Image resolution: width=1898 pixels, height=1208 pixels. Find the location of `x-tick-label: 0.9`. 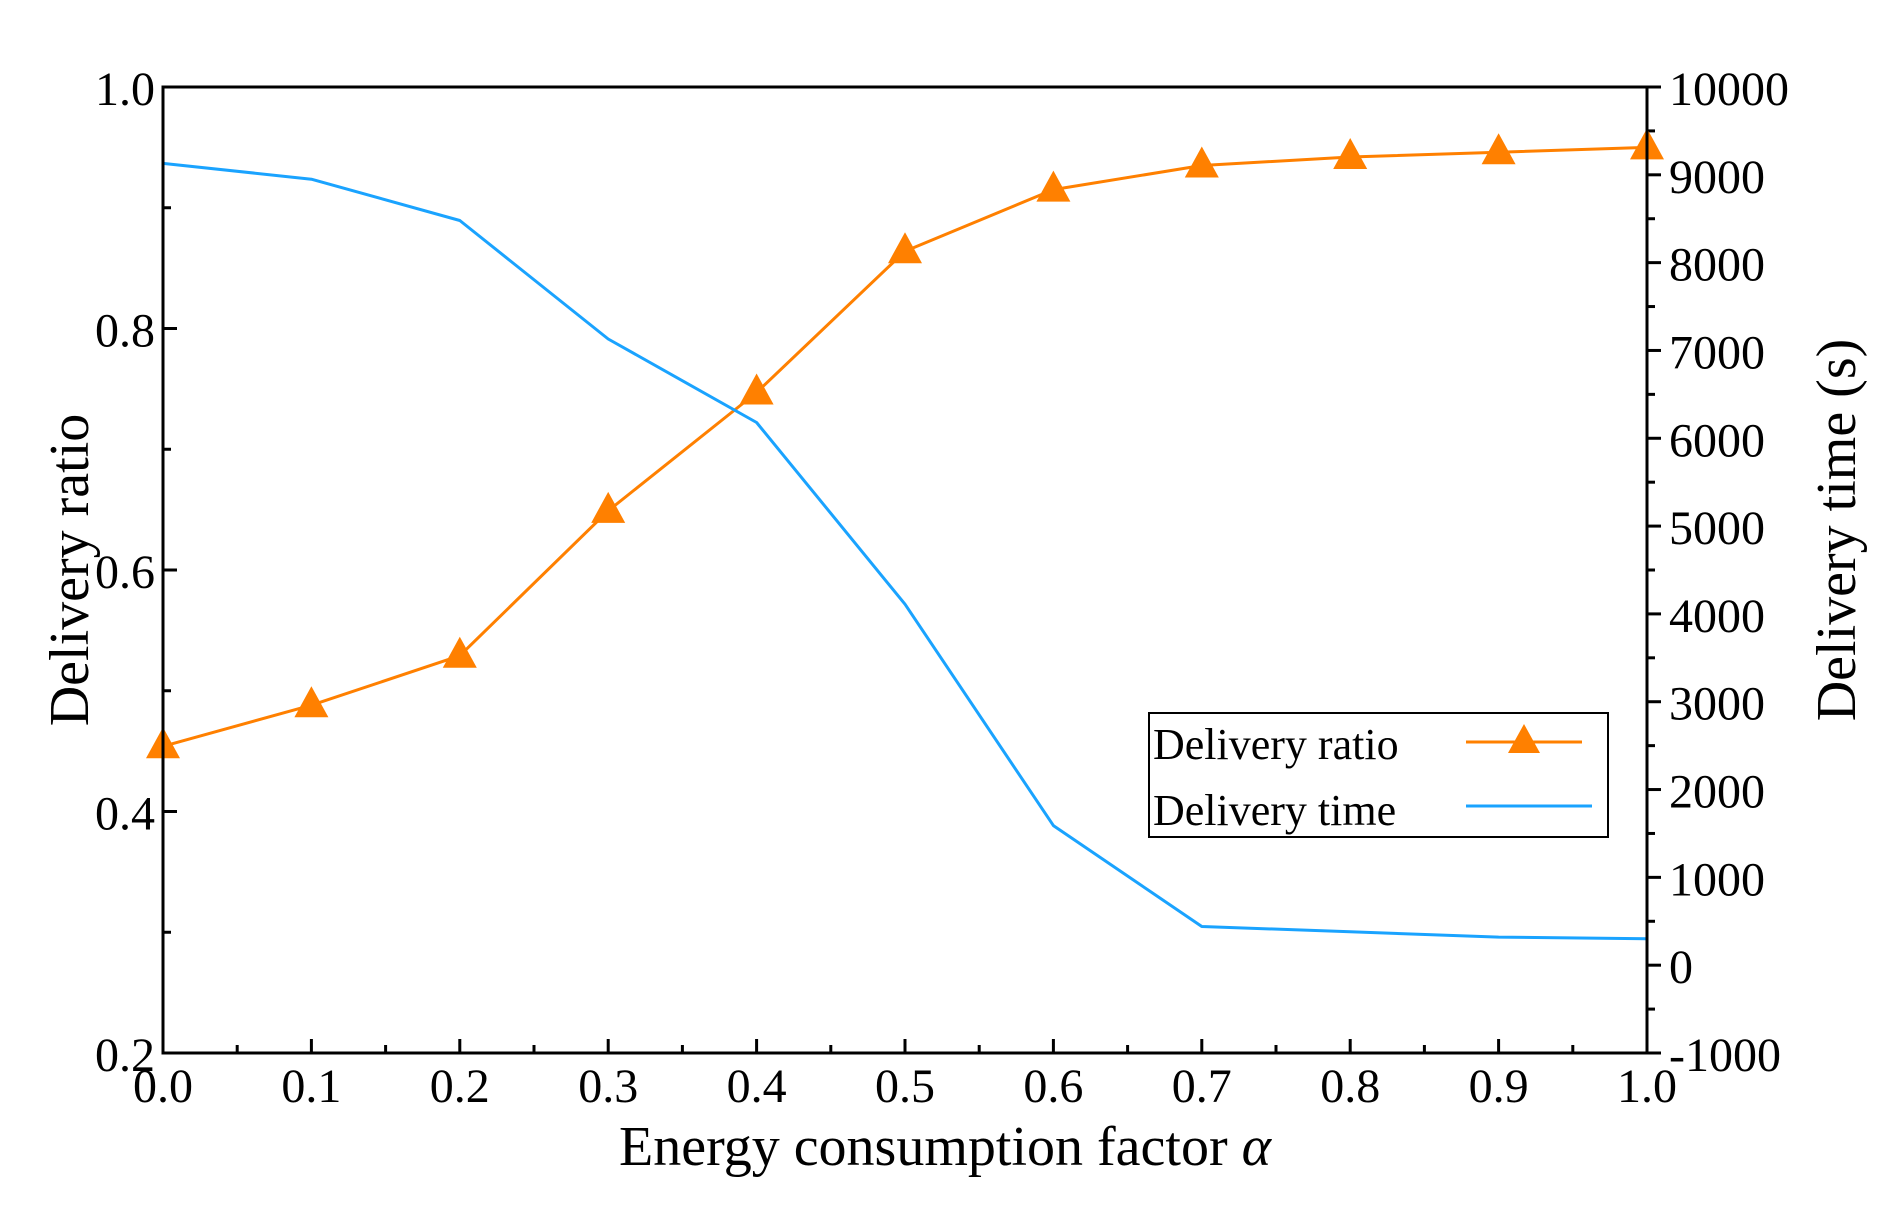

x-tick-label: 0.9 is located at coordinates (1499, 1086).